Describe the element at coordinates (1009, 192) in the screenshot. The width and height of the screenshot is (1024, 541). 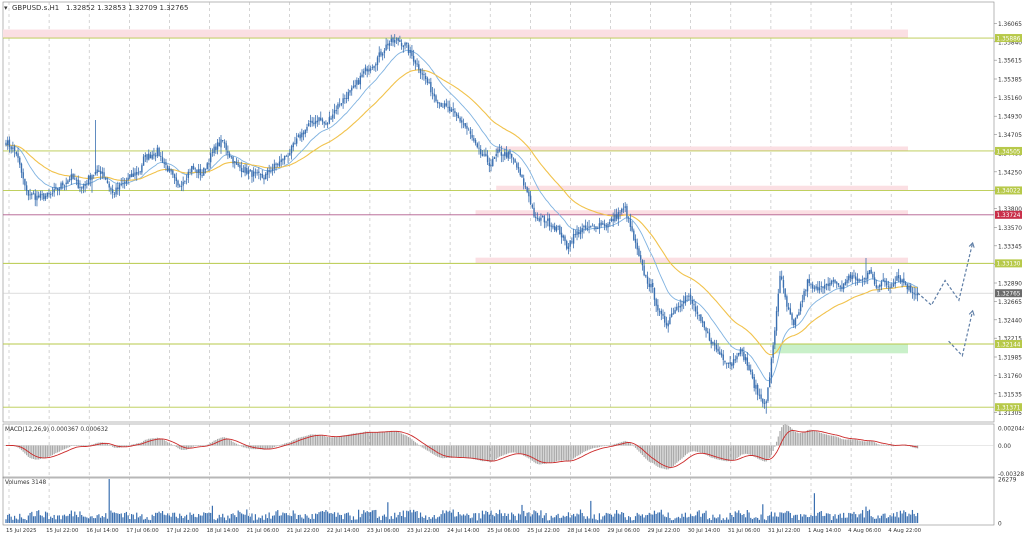
I see `svg-text: 1.34022` at that location.